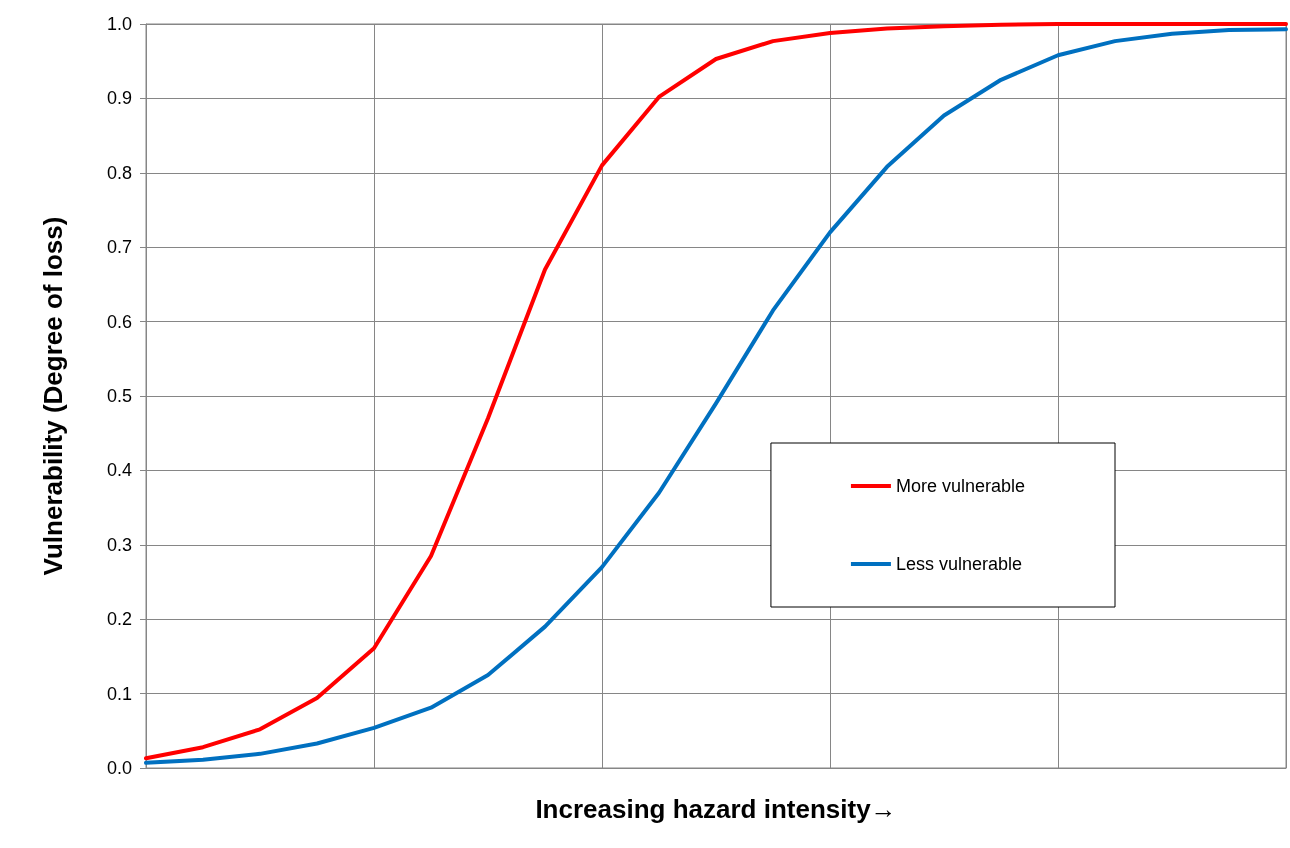  Describe the element at coordinates (716, 809) in the screenshot. I see `x-axis-title: Increasing hazard intensity→` at that location.